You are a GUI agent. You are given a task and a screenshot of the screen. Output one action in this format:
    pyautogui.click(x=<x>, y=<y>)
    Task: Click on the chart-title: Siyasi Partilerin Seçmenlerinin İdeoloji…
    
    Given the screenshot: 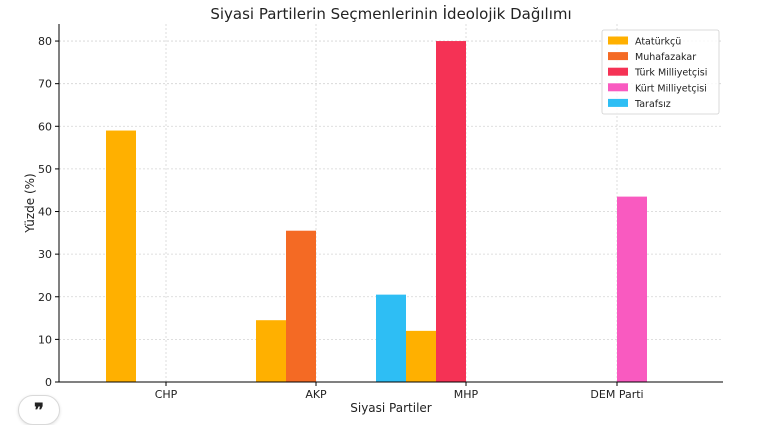 What is the action you would take?
    pyautogui.click(x=390, y=13)
    